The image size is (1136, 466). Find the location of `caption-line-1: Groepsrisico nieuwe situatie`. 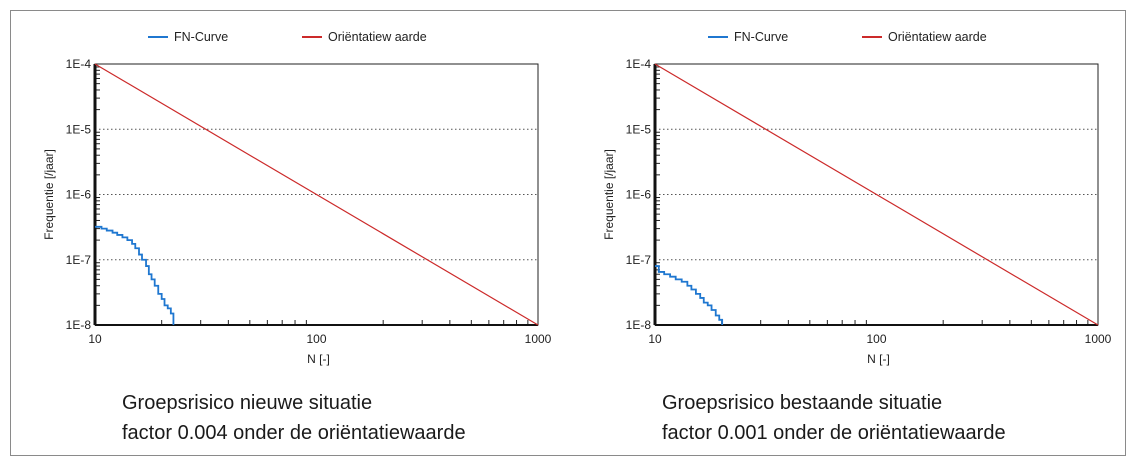

caption-line-1: Groepsrisico nieuwe situatie is located at coordinates (247, 403).